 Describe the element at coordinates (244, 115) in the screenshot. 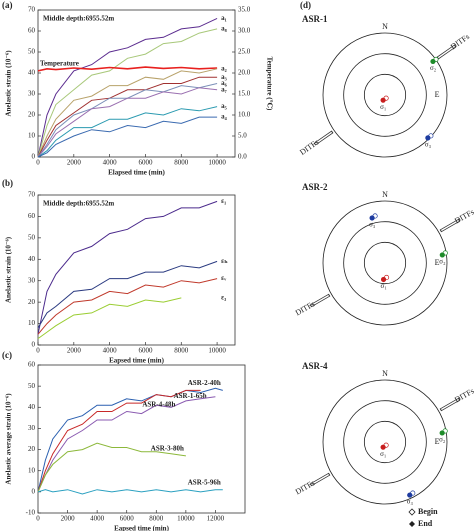

I see `y2-tick-label: 10.0` at that location.